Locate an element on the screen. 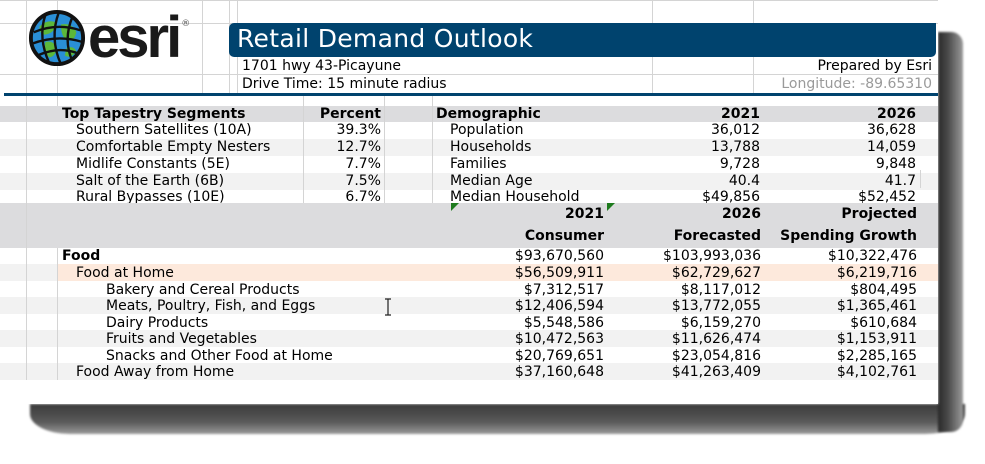  prepared-by: Prepared by Esri is located at coordinates (874, 66).